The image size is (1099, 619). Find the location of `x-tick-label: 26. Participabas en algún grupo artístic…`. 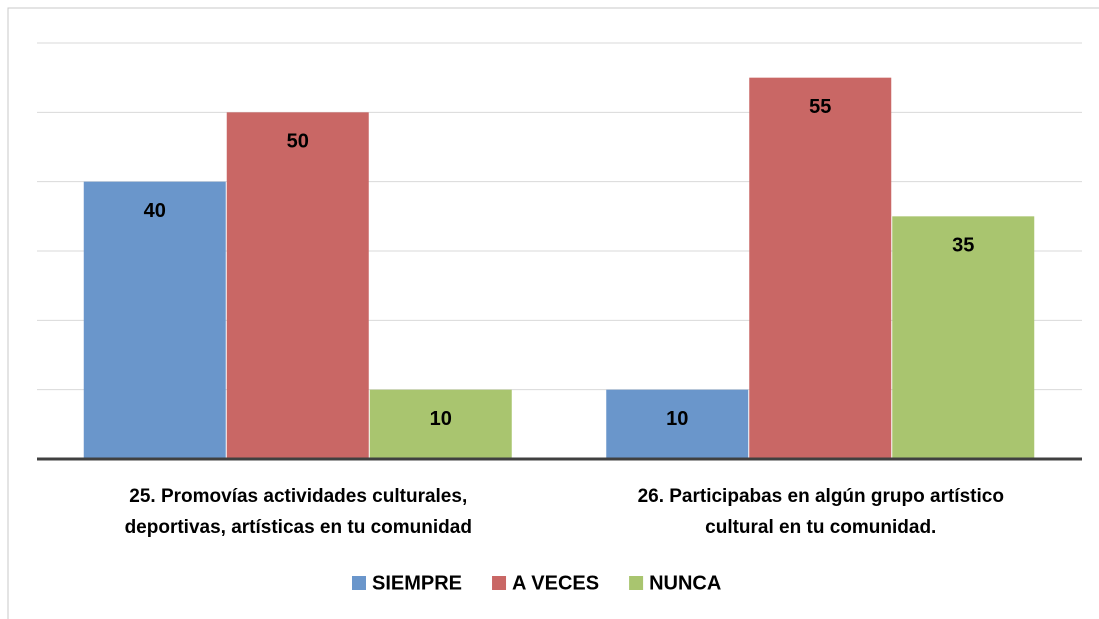

x-tick-label: 26. Participabas en algún grupo artístic… is located at coordinates (820, 512).